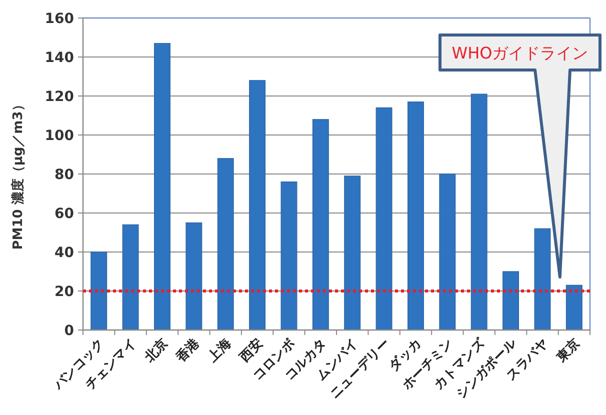 This screenshot has height=415, width=606. What do you see at coordinates (59, 58) in the screenshot?
I see `y-tick-label: 140` at bounding box center [59, 58].